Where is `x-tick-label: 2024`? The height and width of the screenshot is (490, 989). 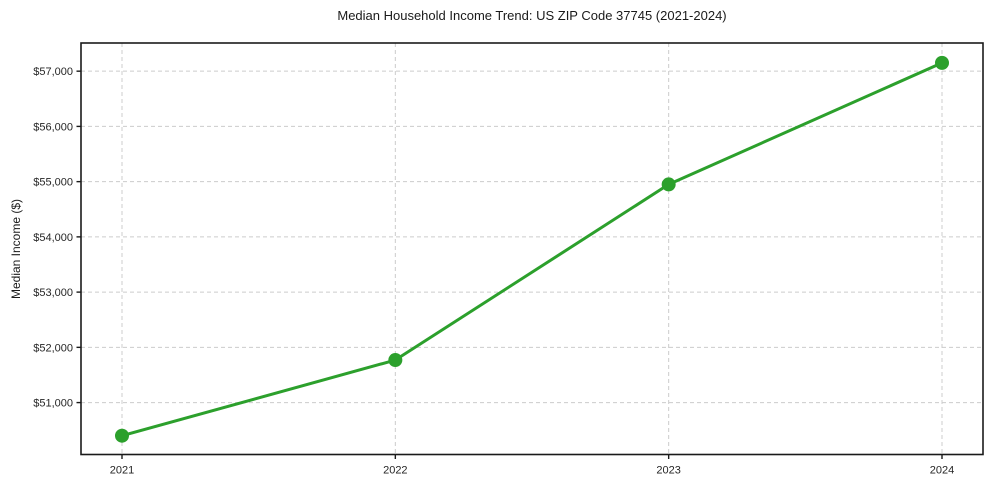
x-tick-label: 2024 is located at coordinates (942, 471).